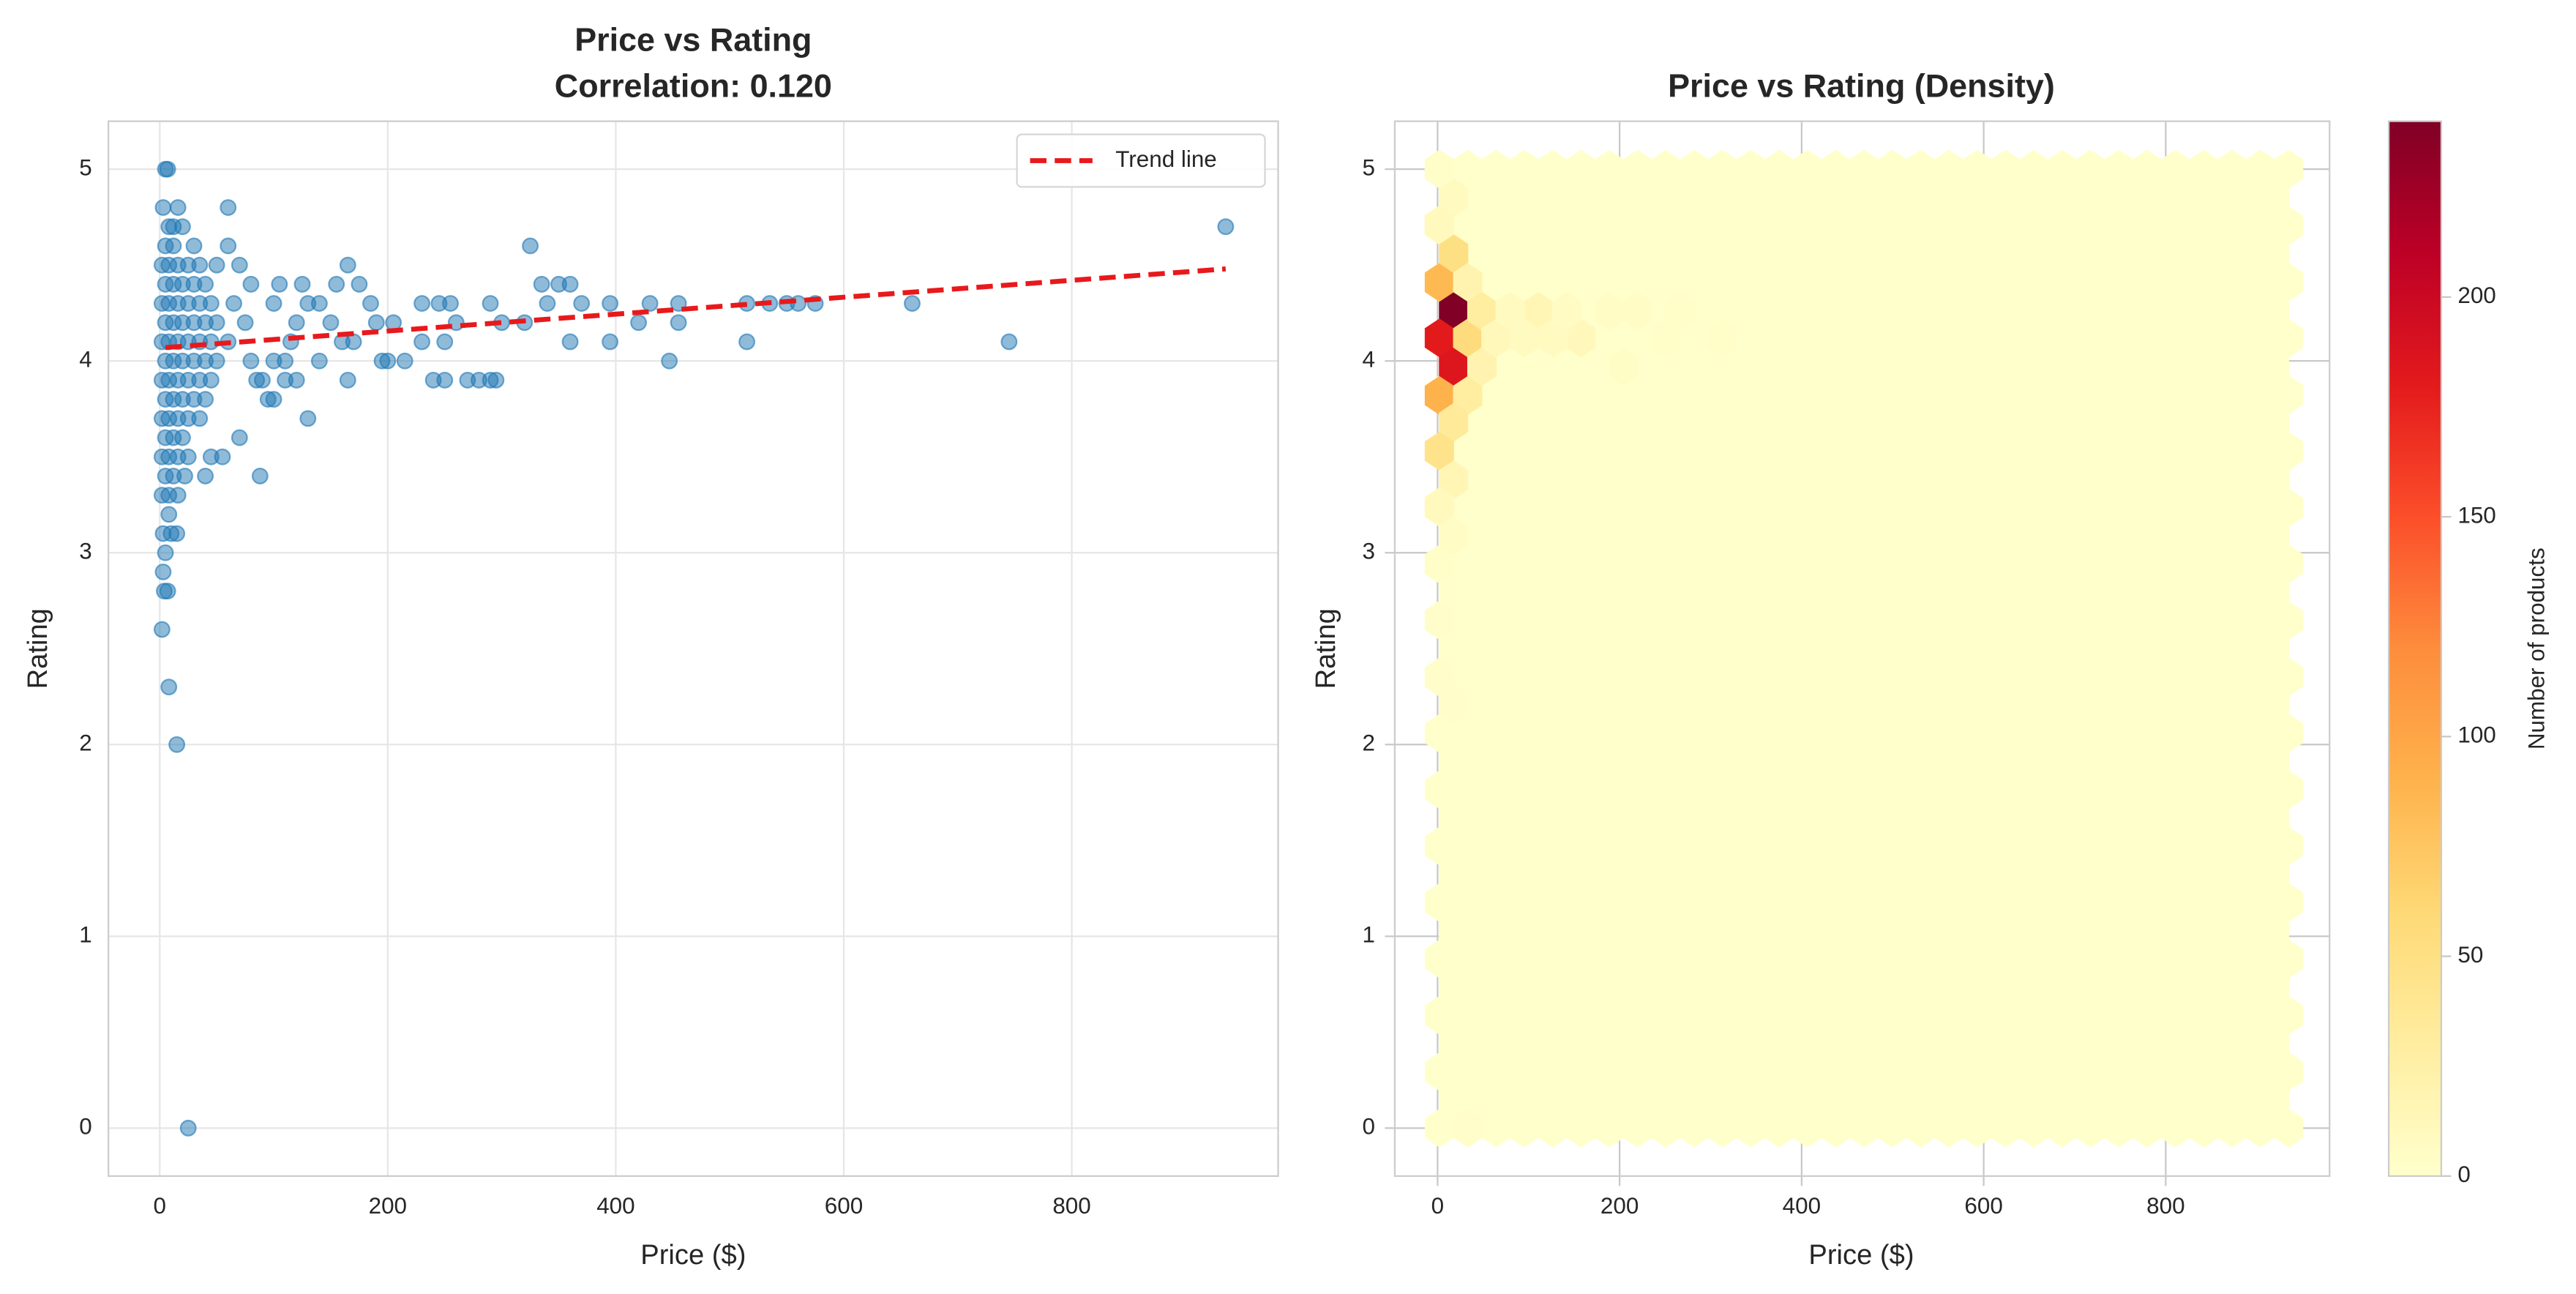 The height and width of the screenshot is (1294, 2576). Describe the element at coordinates (388, 1206) in the screenshot. I see `x-tick-label: 200` at that location.